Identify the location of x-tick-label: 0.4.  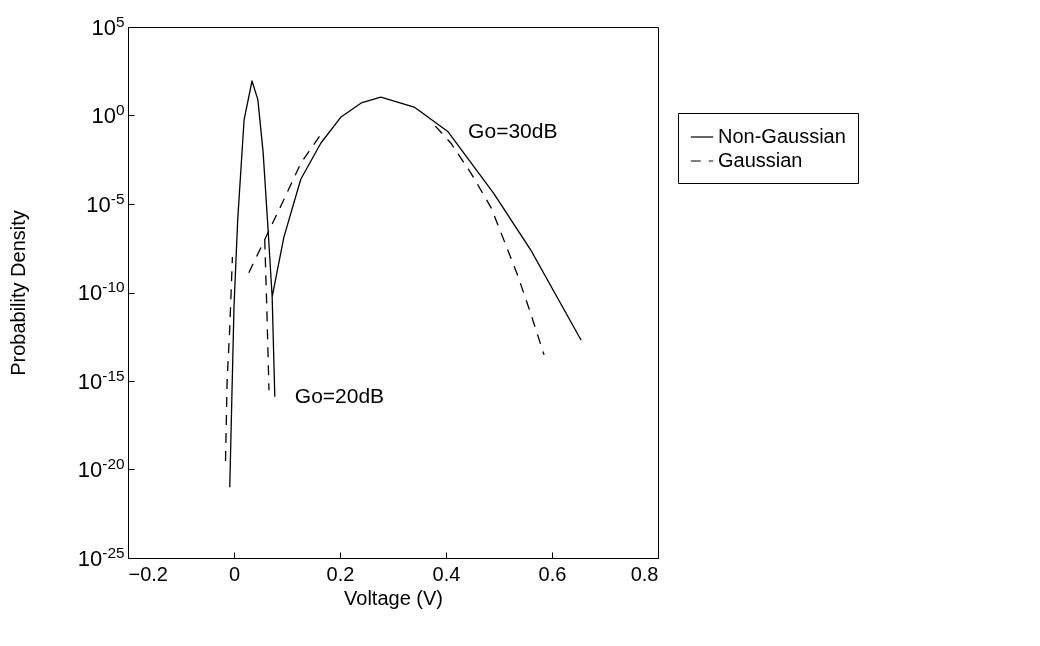
(446, 573).